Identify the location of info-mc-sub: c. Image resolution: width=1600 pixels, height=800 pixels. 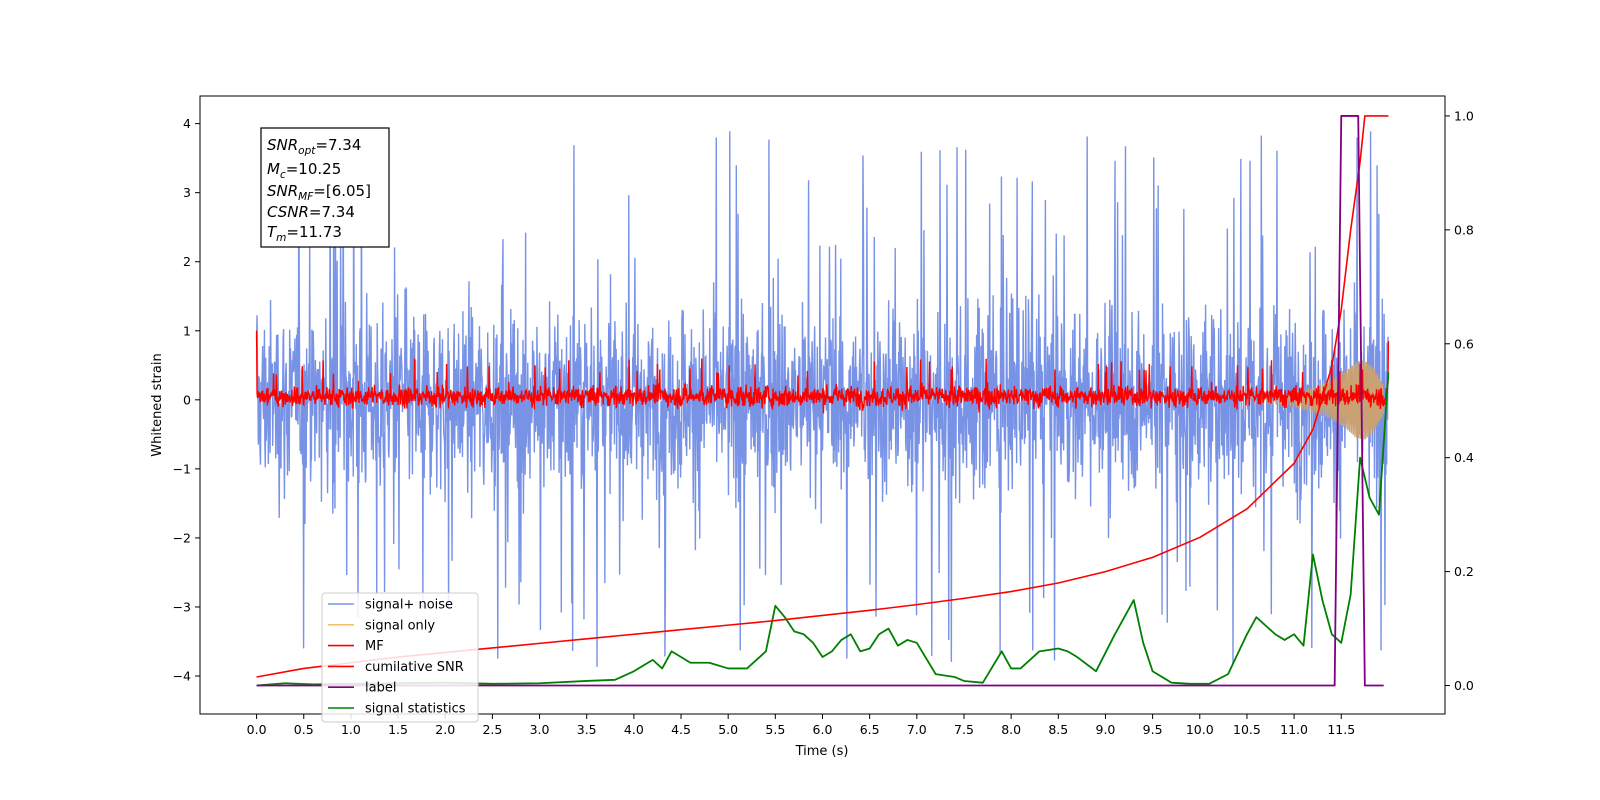
(283, 175).